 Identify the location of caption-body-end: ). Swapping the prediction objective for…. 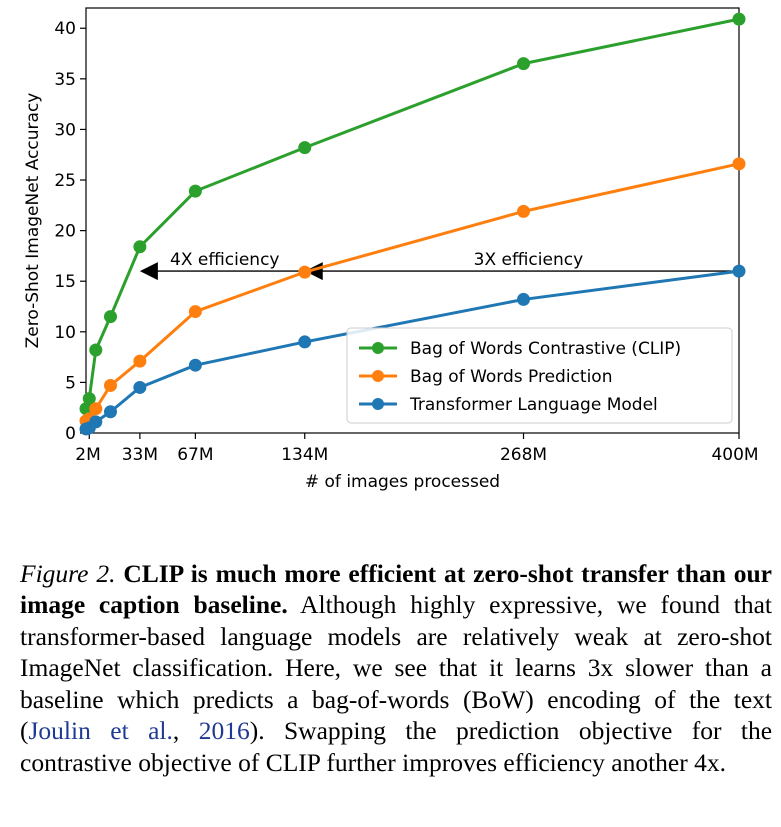
(396, 746).